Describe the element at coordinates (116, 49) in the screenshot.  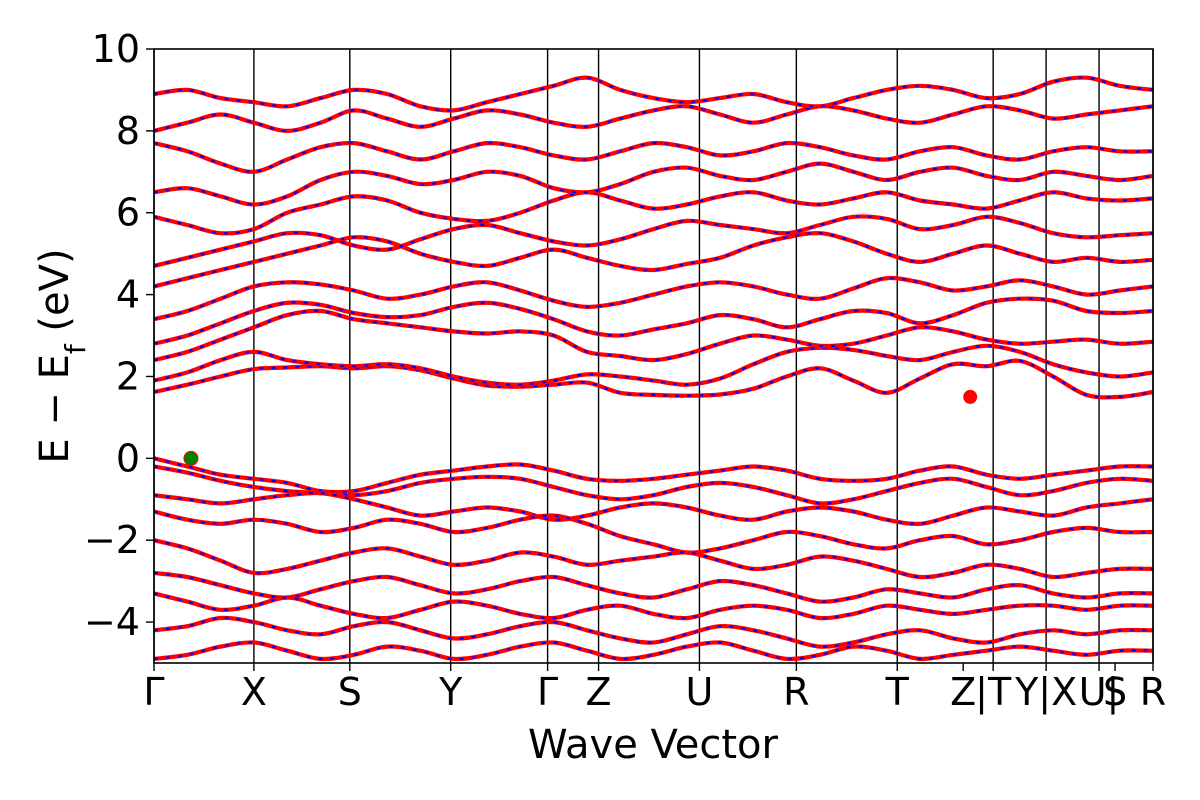
I see `y-tick-label: 10` at that location.